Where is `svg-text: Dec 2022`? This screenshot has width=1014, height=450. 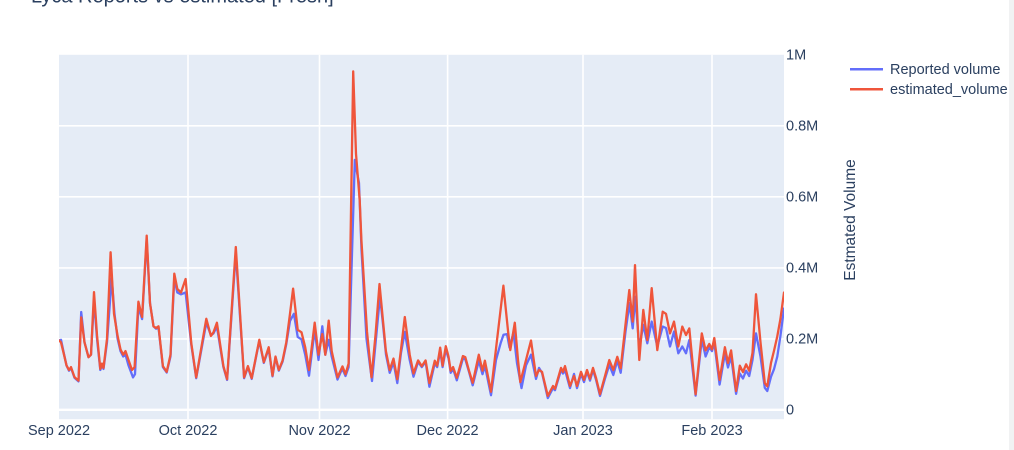
svg-text: Dec 2022 is located at coordinates (448, 431).